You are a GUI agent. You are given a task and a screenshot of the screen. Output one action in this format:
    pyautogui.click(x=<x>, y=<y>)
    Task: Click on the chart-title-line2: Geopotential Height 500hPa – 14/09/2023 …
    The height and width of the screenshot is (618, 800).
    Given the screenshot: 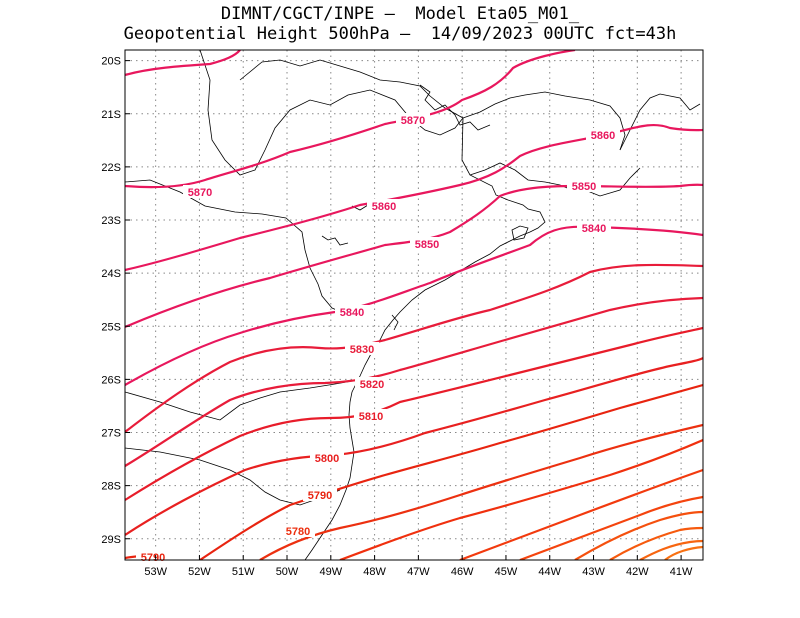 What is the action you would take?
    pyautogui.click(x=400, y=34)
    